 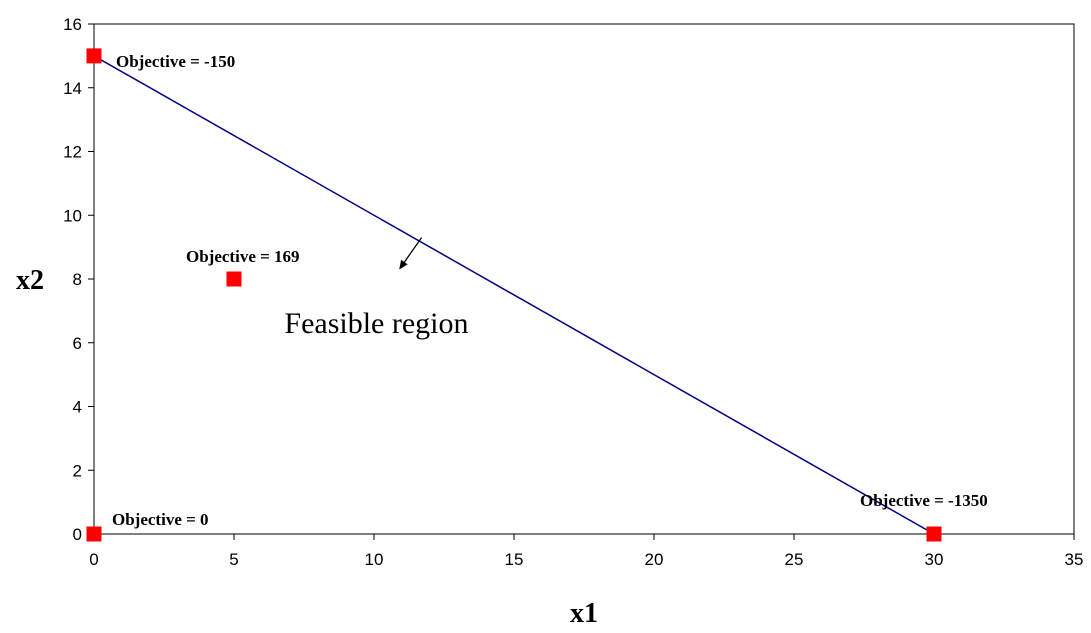 I want to click on x-tick-label: 10, so click(x=374, y=559).